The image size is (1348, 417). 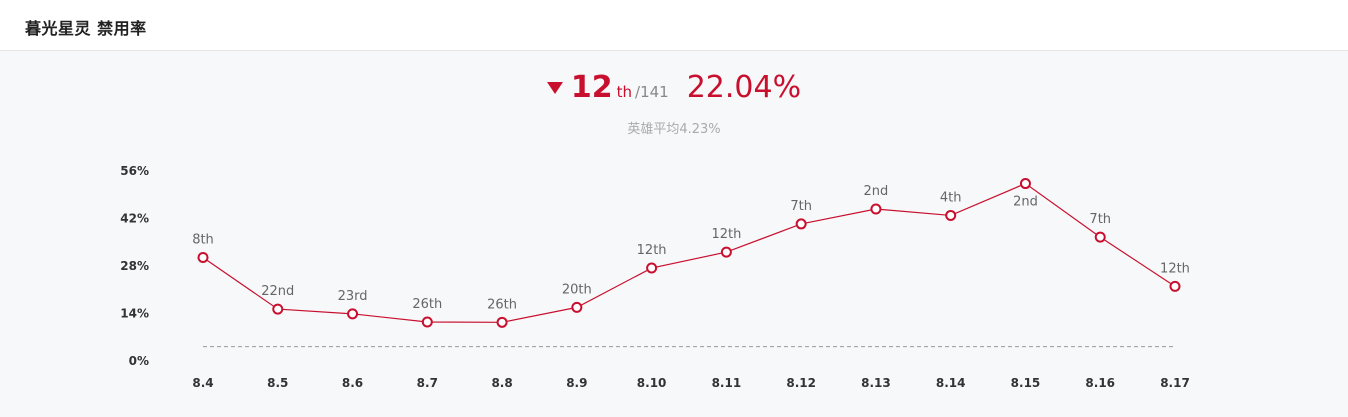 What do you see at coordinates (727, 383) in the screenshot?
I see `x-tick-label: 8.11` at bounding box center [727, 383].